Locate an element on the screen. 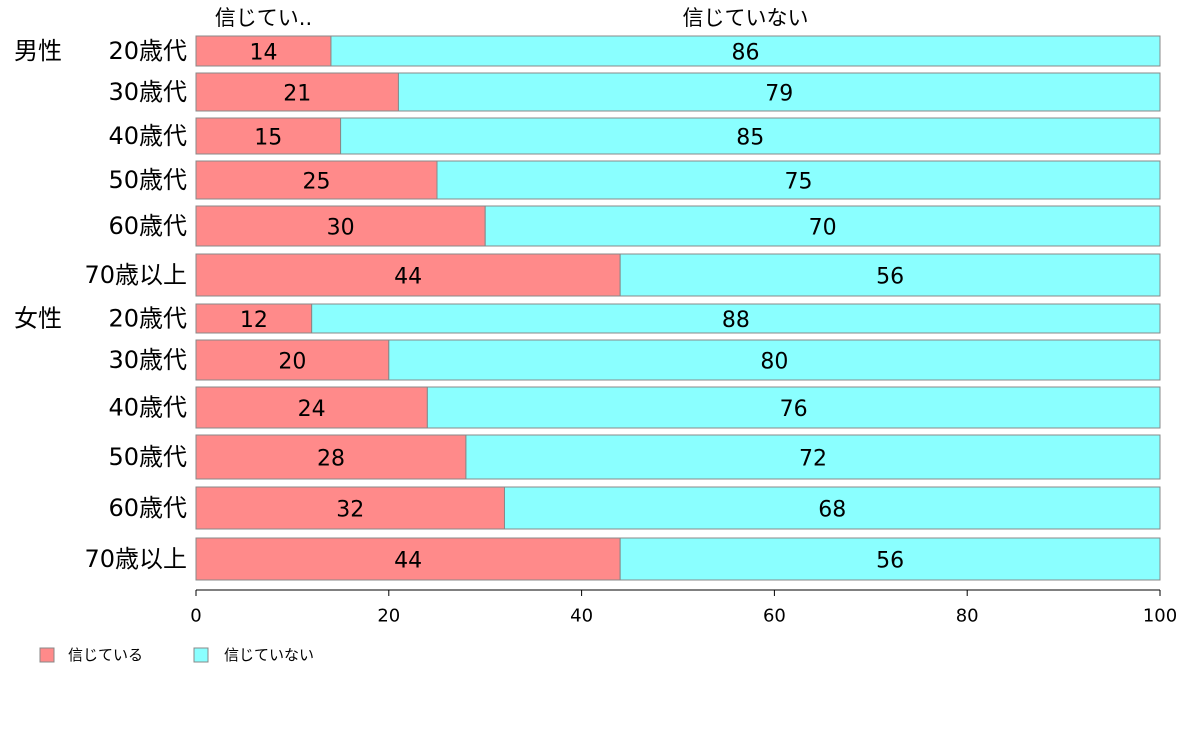 The height and width of the screenshot is (736, 1188). category-label-10: 50歳代 is located at coordinates (147, 457).